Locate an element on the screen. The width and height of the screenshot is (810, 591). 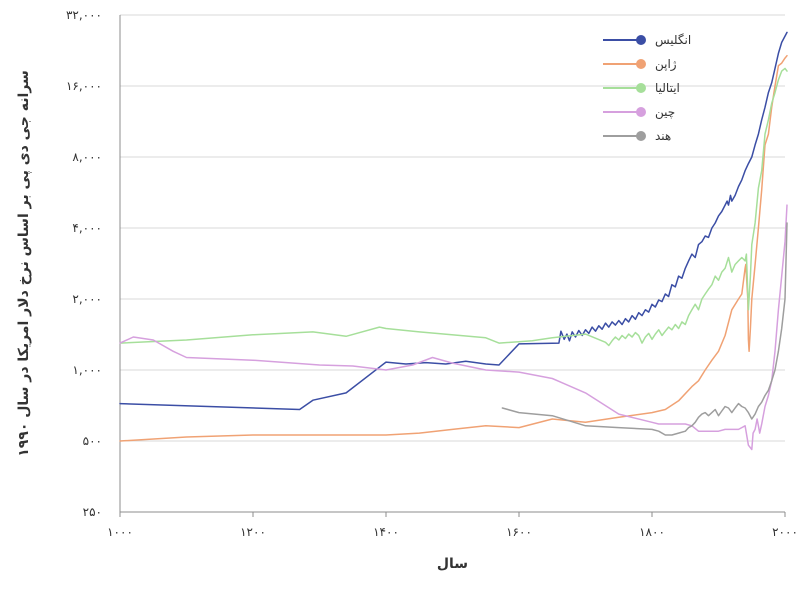
legend-item: چین is located at coordinates (639, 112).